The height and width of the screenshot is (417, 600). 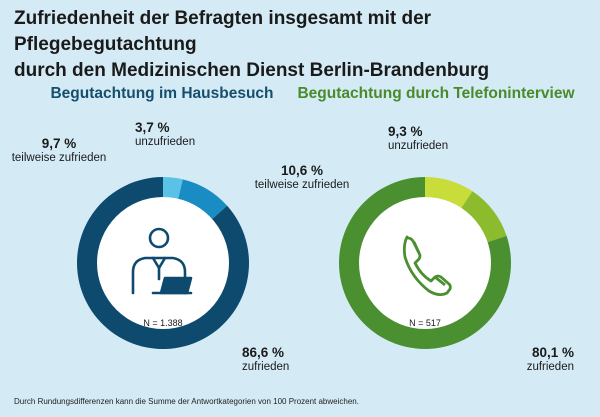 I want to click on donut-chart-hausbesuch: N = 1.388, so click(x=163, y=263).